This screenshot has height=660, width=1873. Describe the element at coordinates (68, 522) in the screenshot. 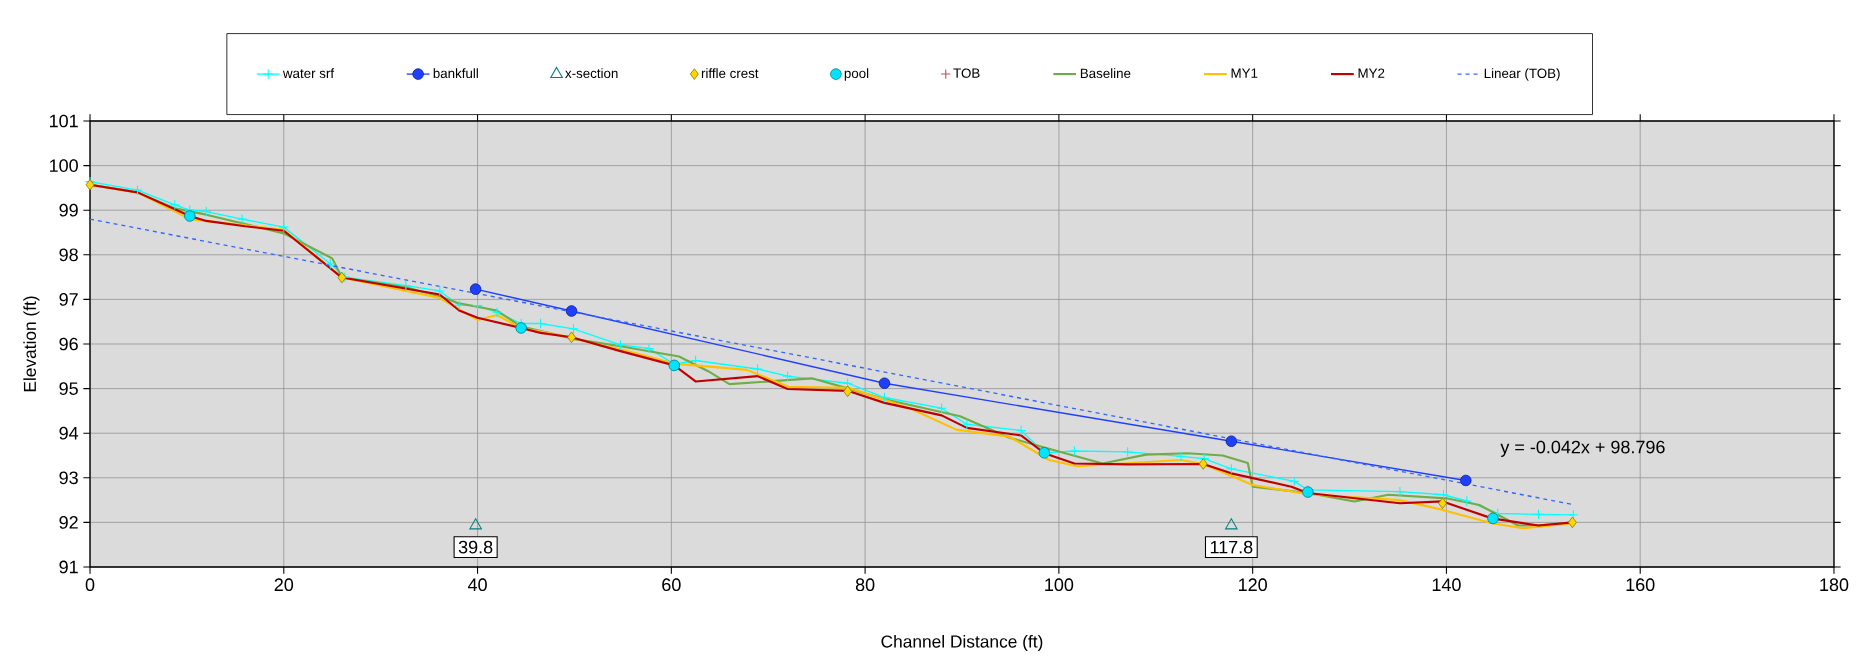

I see `y-tick-label: 92` at that location.